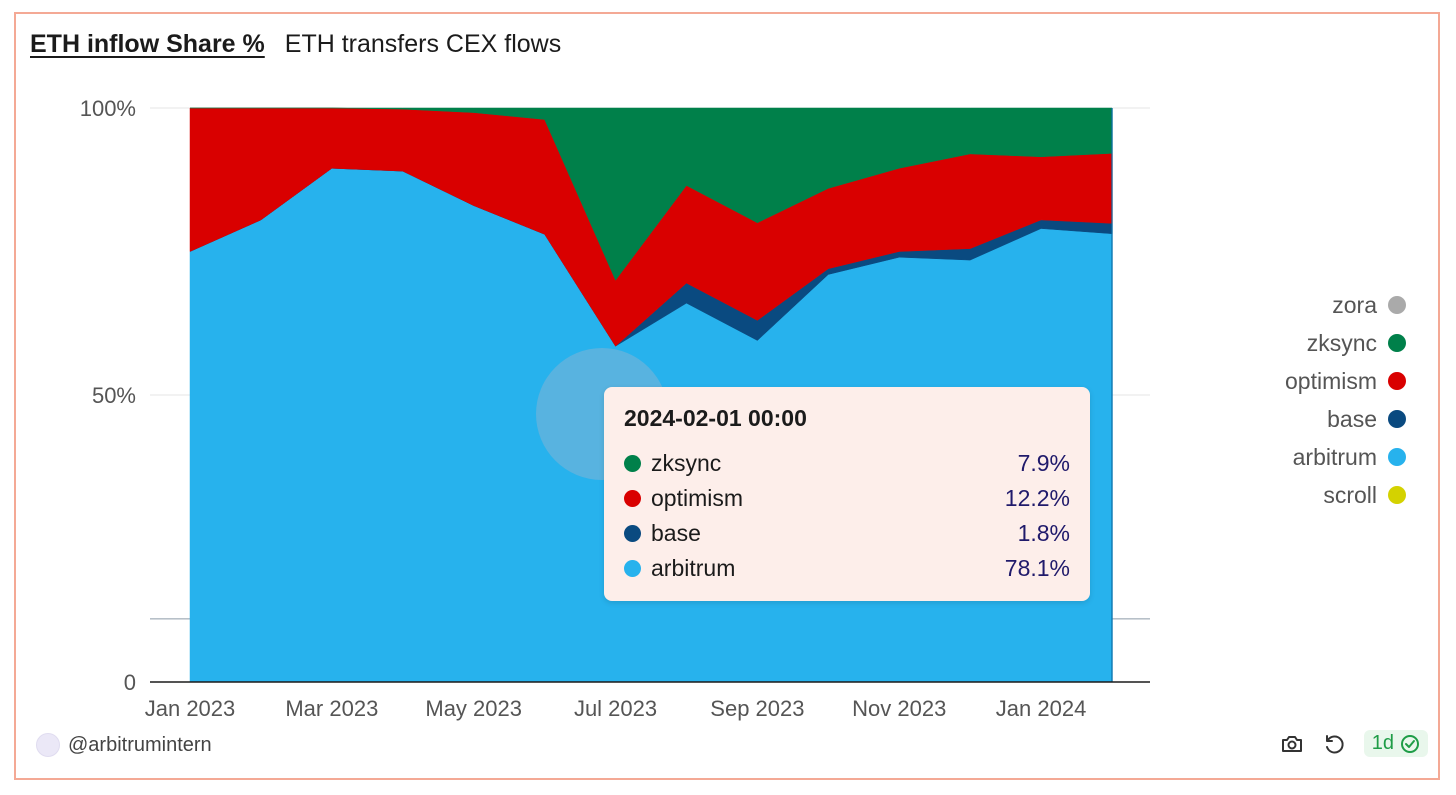 The width and height of the screenshot is (1456, 795). I want to click on avatar, so click(48, 745).